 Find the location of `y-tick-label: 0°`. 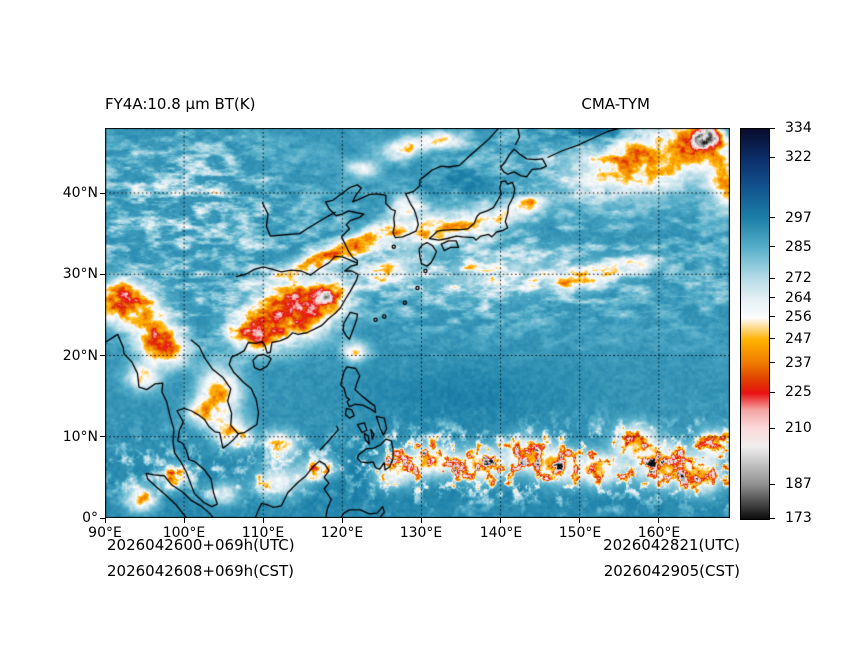

y-tick-label: 0° is located at coordinates (90, 518).